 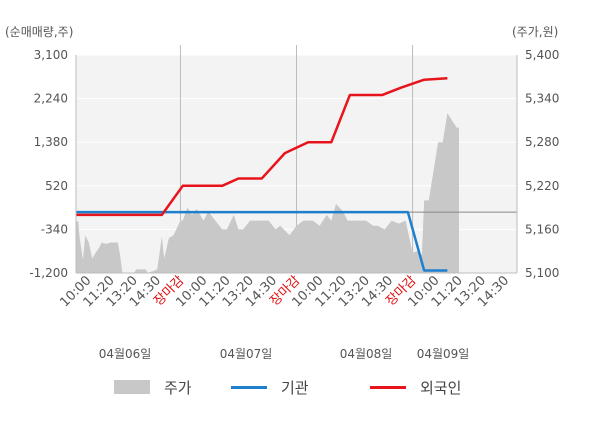 I want to click on date-label: 04월06일, so click(x=125, y=354).